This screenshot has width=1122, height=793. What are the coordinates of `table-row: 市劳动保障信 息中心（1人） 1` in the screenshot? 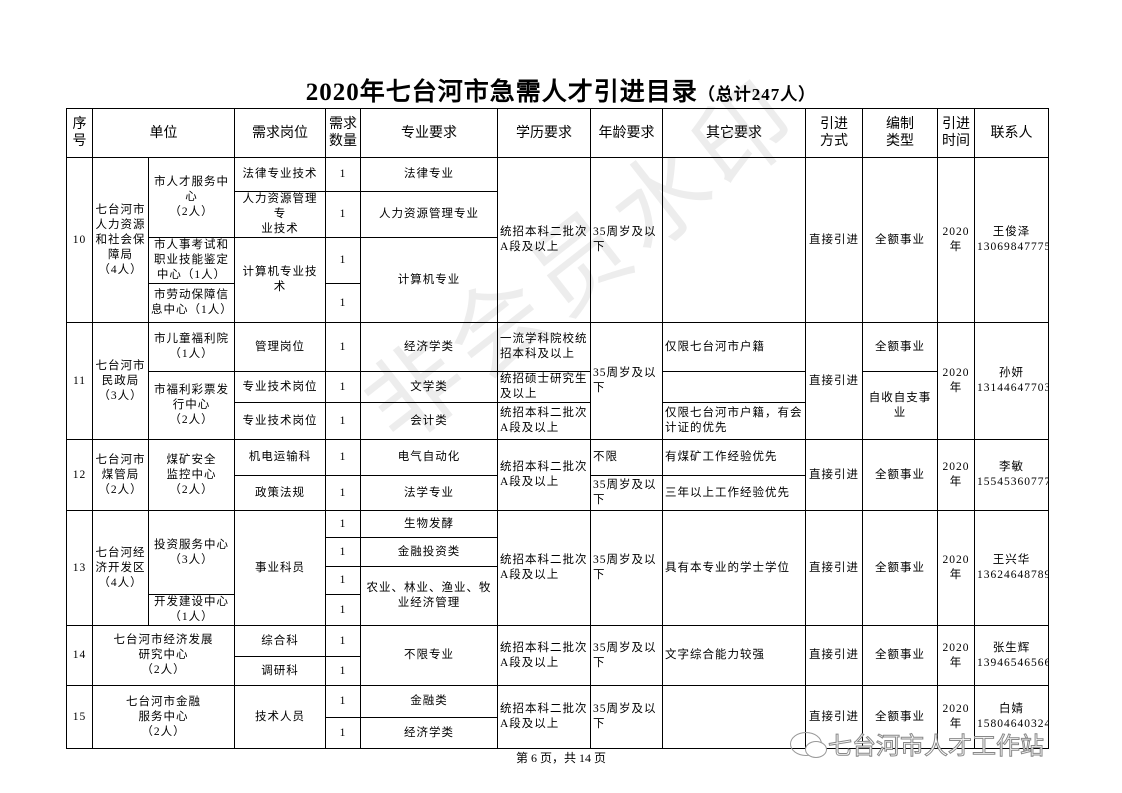 It's located at (558, 303).